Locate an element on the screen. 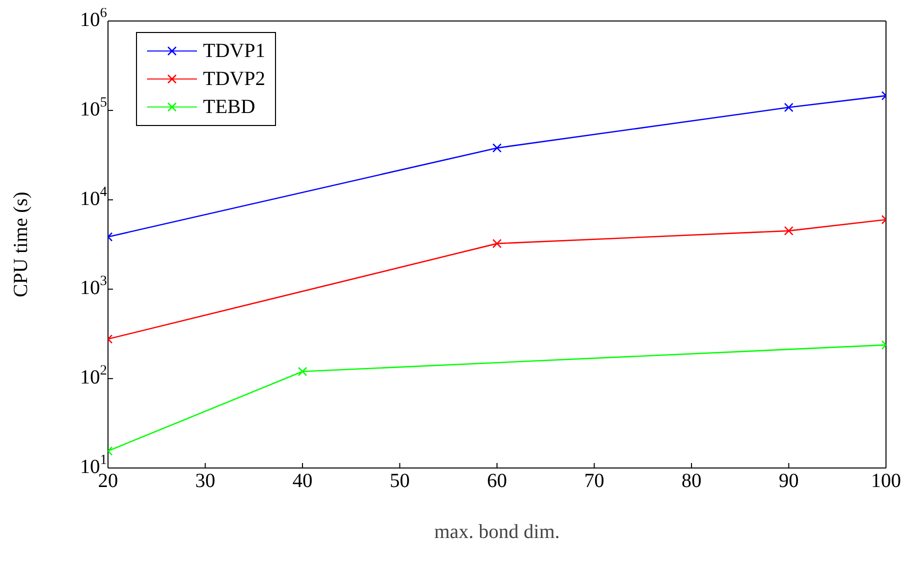 The height and width of the screenshot is (566, 911). legend-label: TDVP2 is located at coordinates (234, 79).